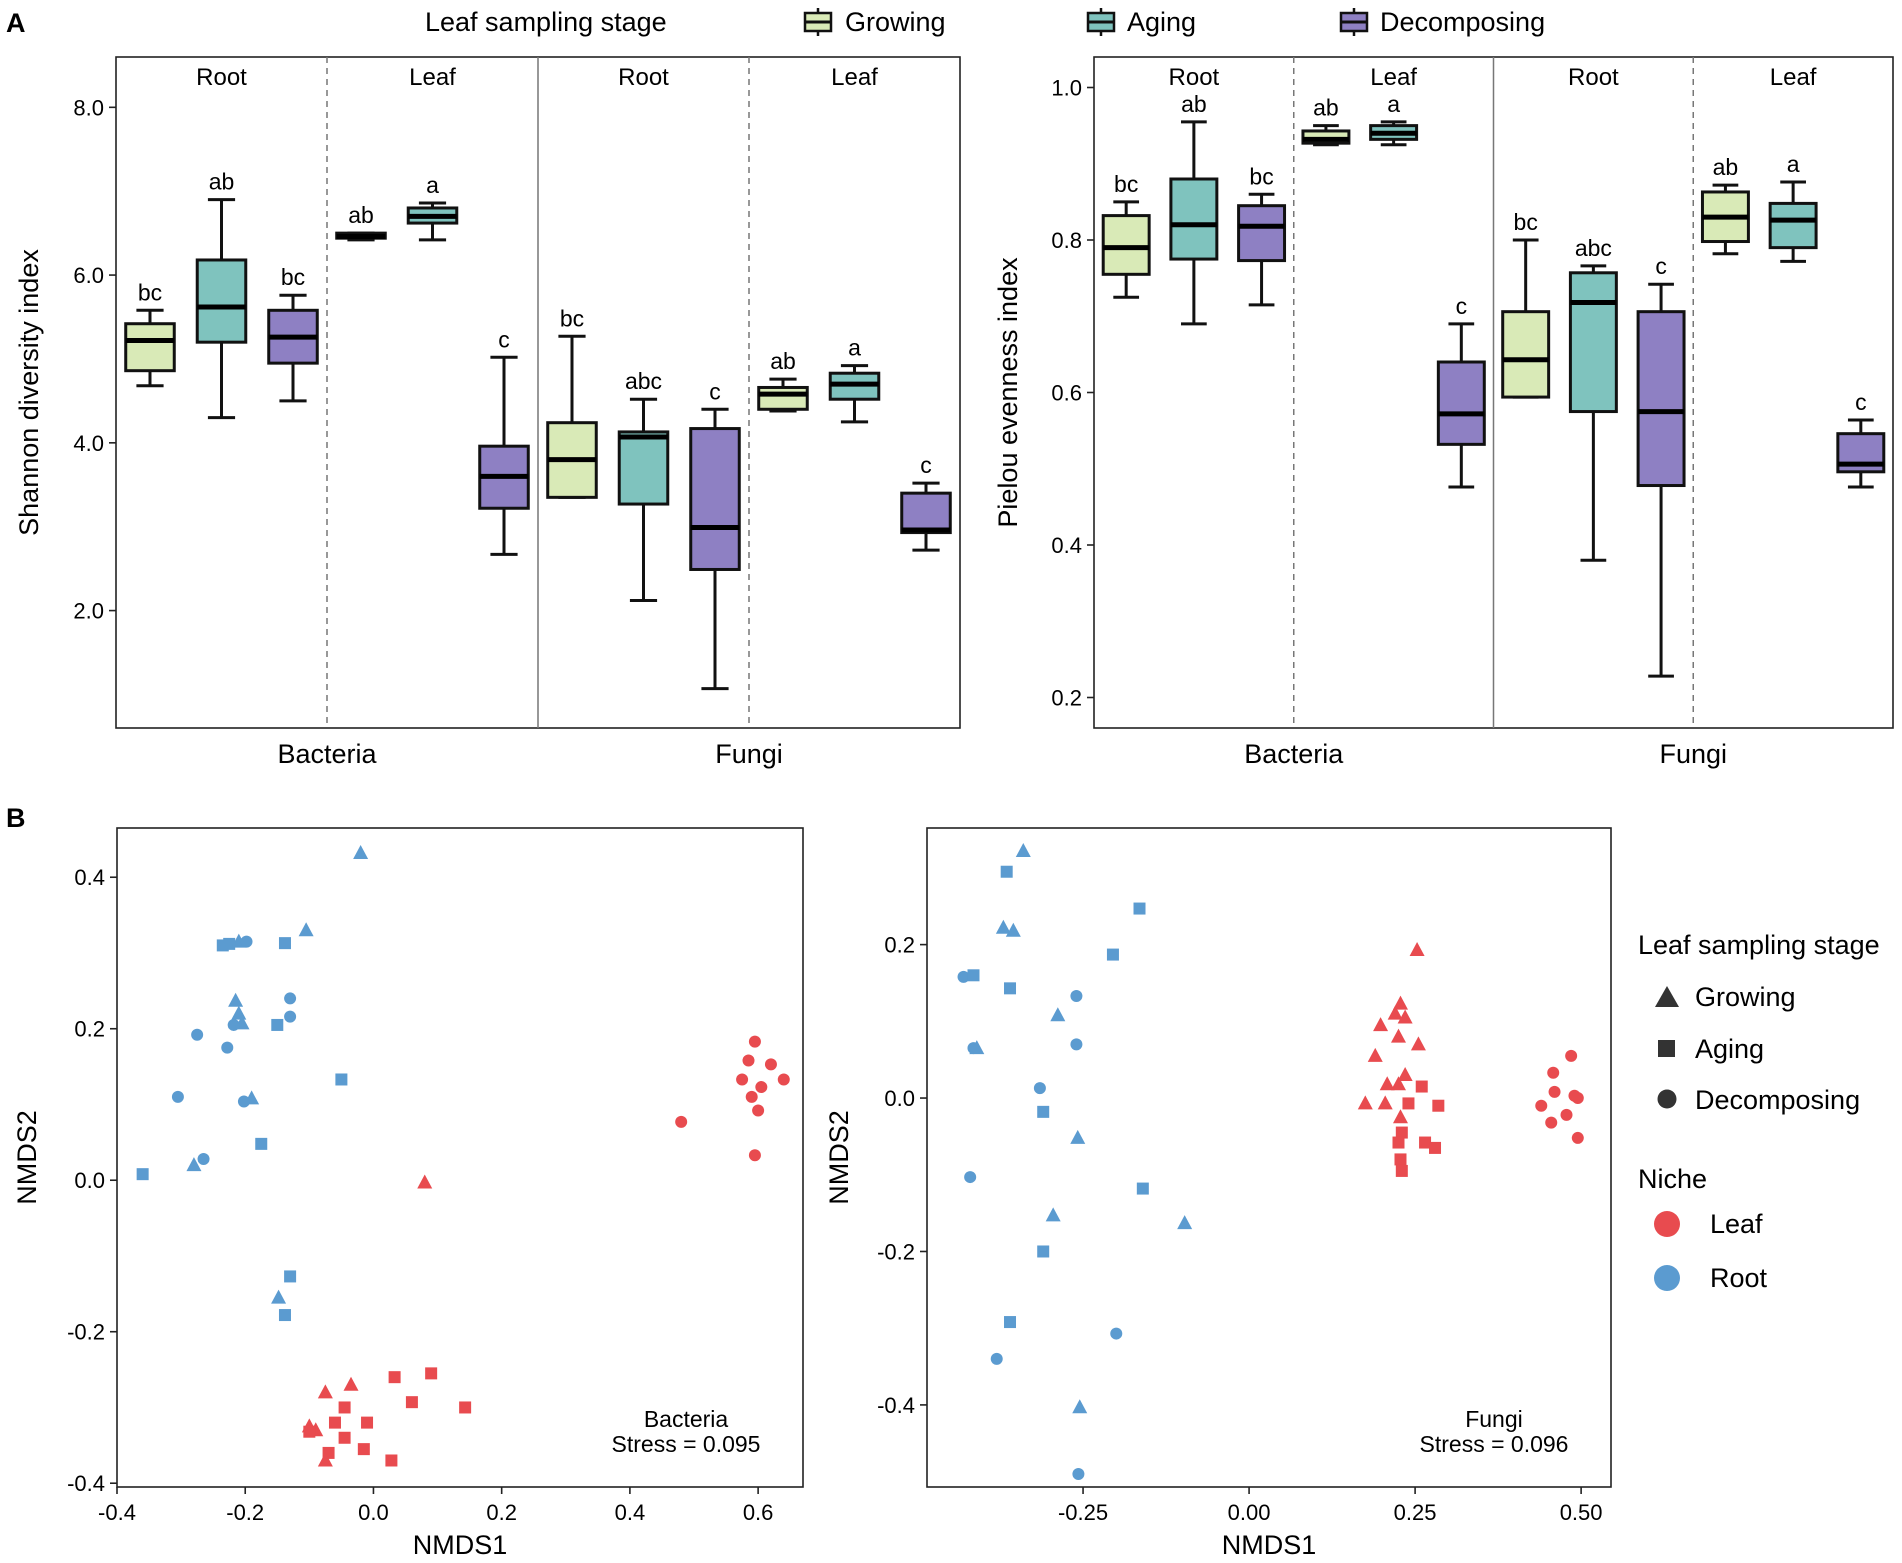 This screenshot has width=1902, height=1563. What do you see at coordinates (16, 23) in the screenshot?
I see `panel-label-a: A` at bounding box center [16, 23].